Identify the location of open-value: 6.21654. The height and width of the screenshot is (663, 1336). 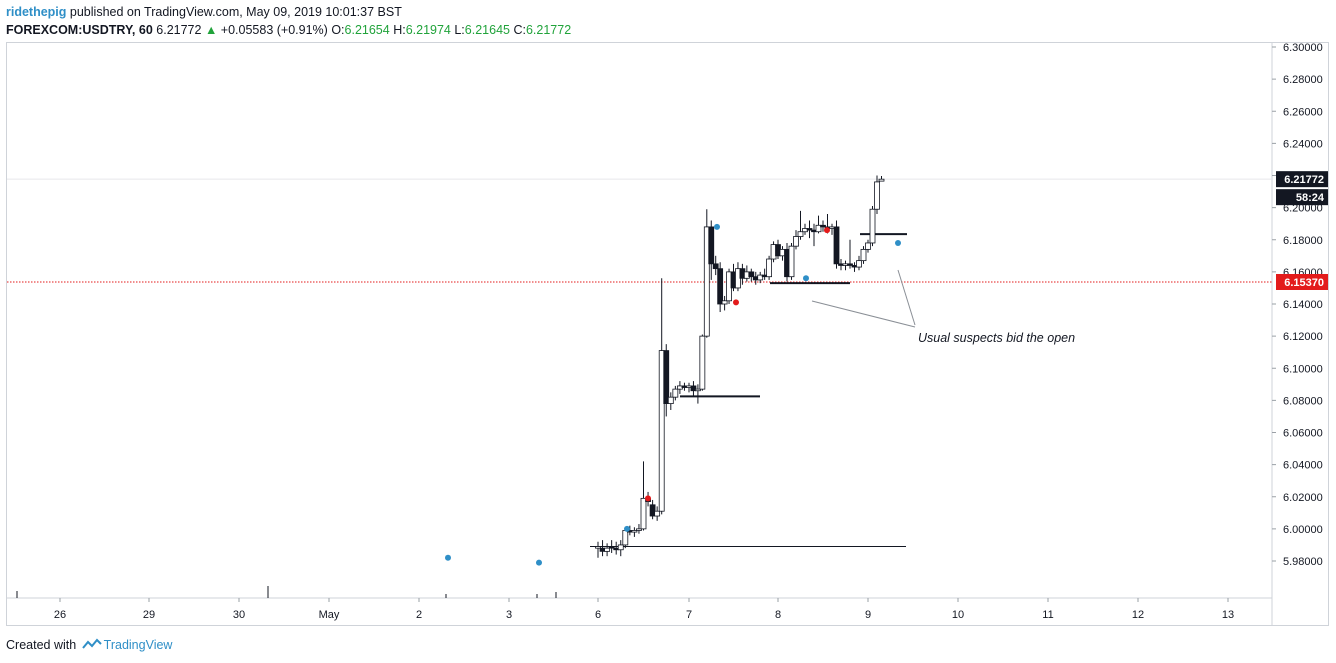
(367, 30).